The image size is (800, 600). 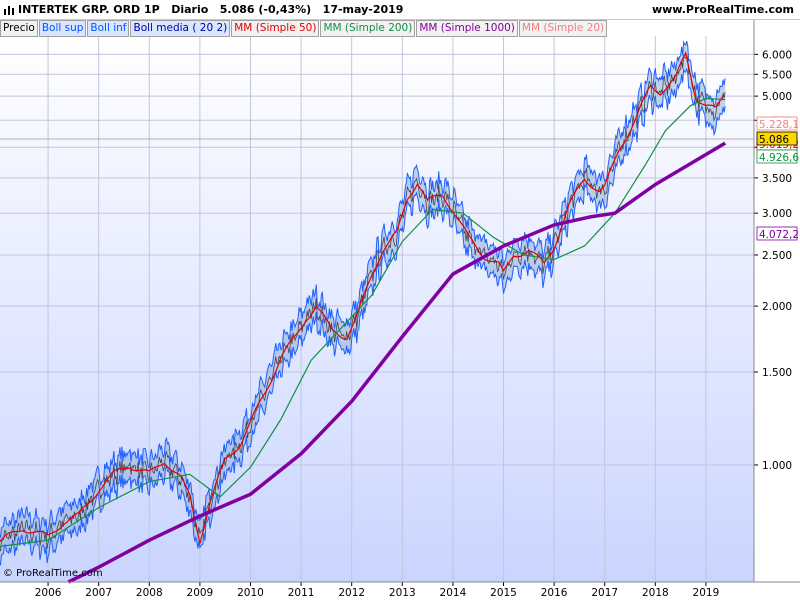 I want to click on y-axis-panel, so click(x=777, y=301).